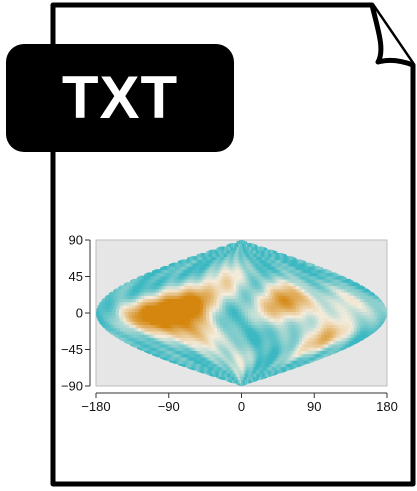 This screenshot has width=417, height=491. I want to click on y-tick-label: 45, so click(76, 276).